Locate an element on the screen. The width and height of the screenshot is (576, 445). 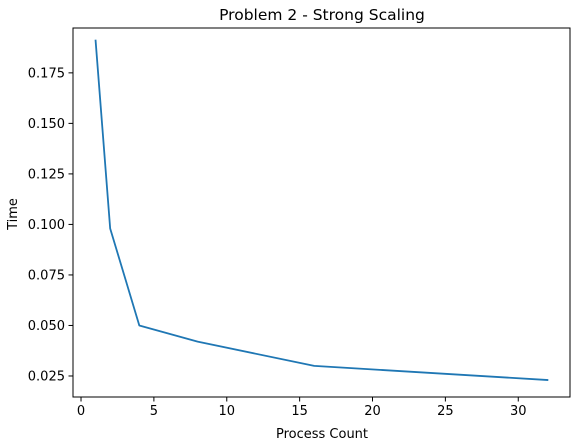
y-tick-label: 0.025 is located at coordinates (46, 376).